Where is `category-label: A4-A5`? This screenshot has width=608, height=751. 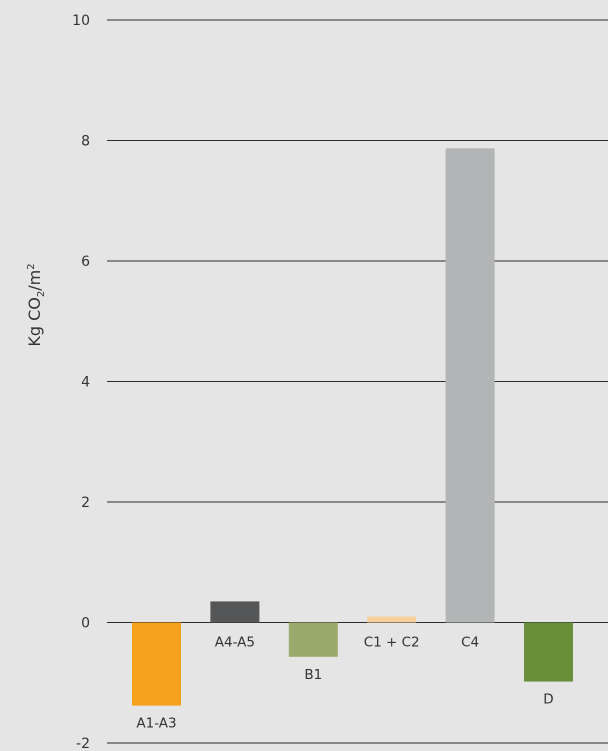
category-label: A4-A5 is located at coordinates (235, 643).